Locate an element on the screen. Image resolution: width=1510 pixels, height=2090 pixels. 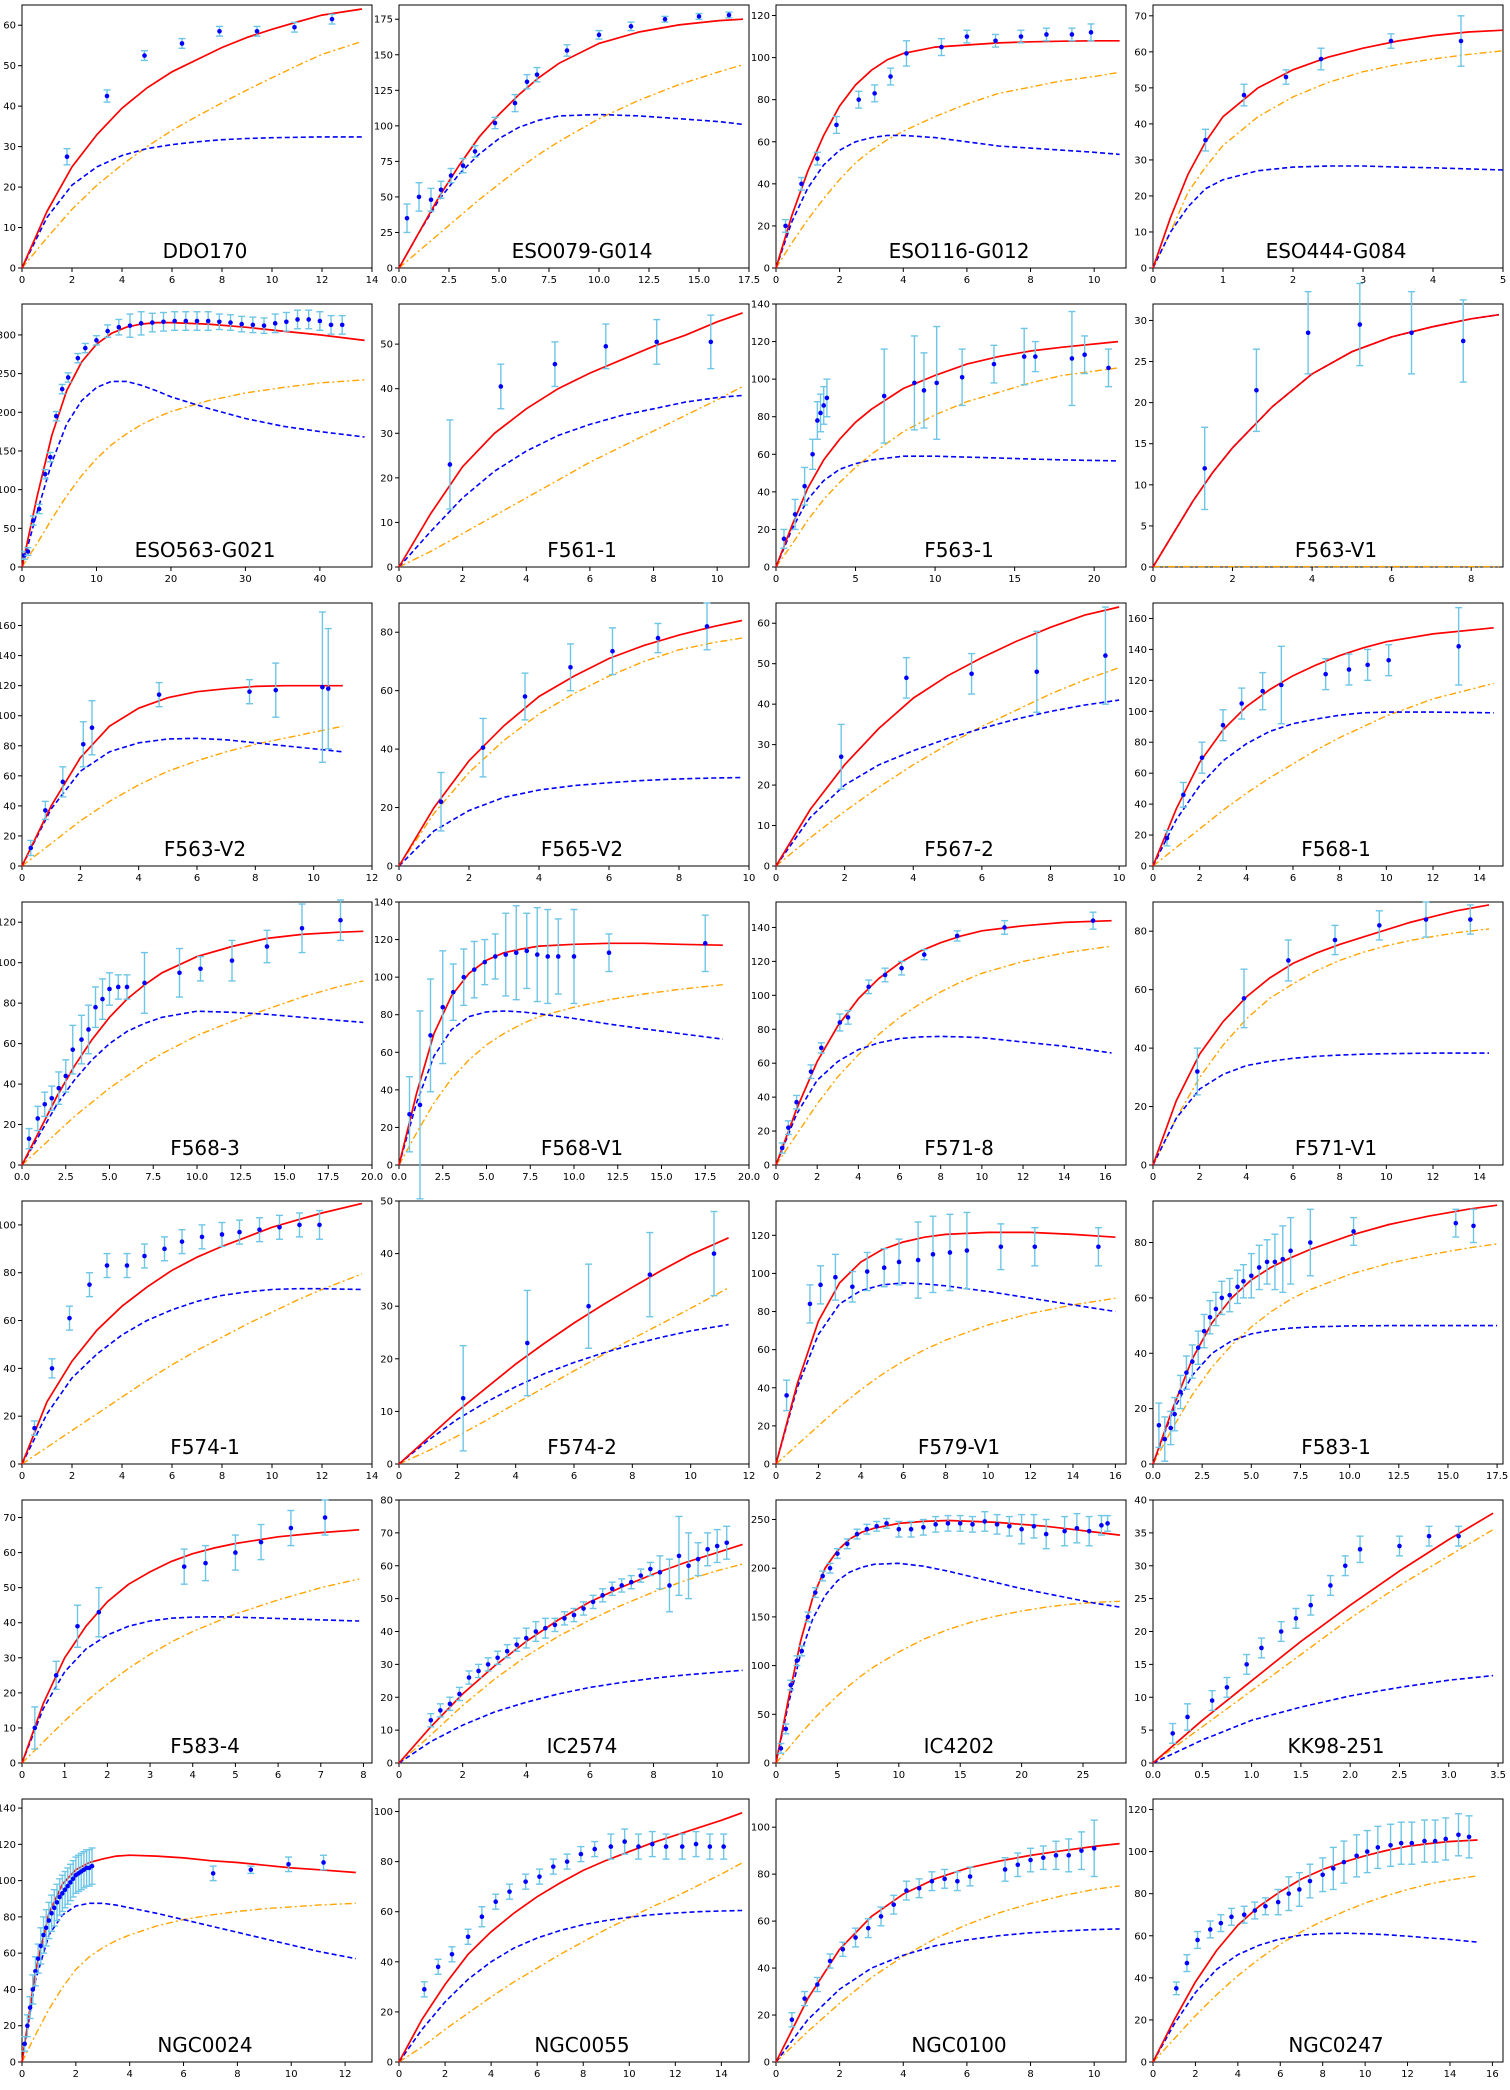
x-tick-label: 10 is located at coordinates (313, 878).